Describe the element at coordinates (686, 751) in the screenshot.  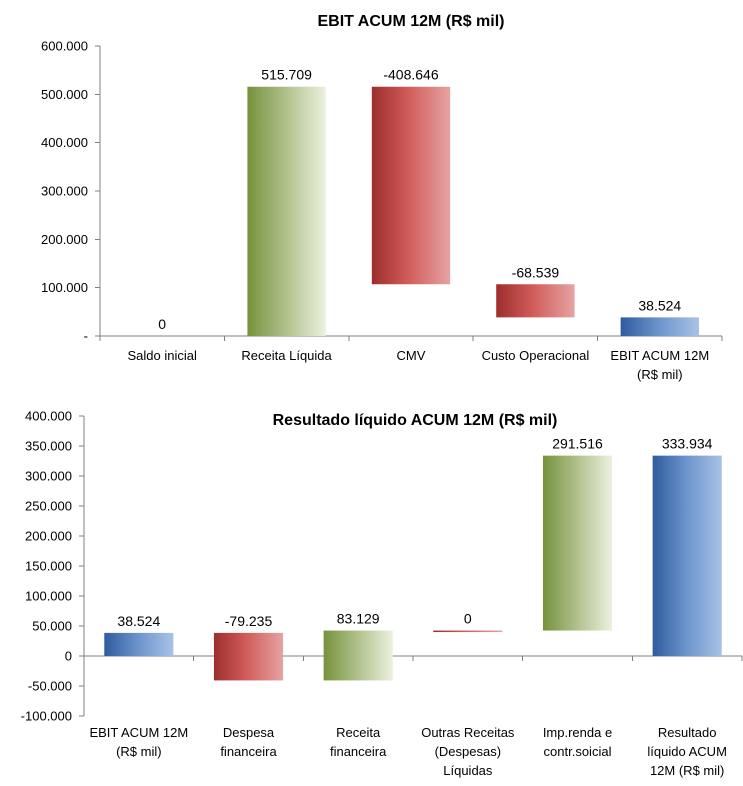
I see `x-category-label: líquido ACUM` at that location.